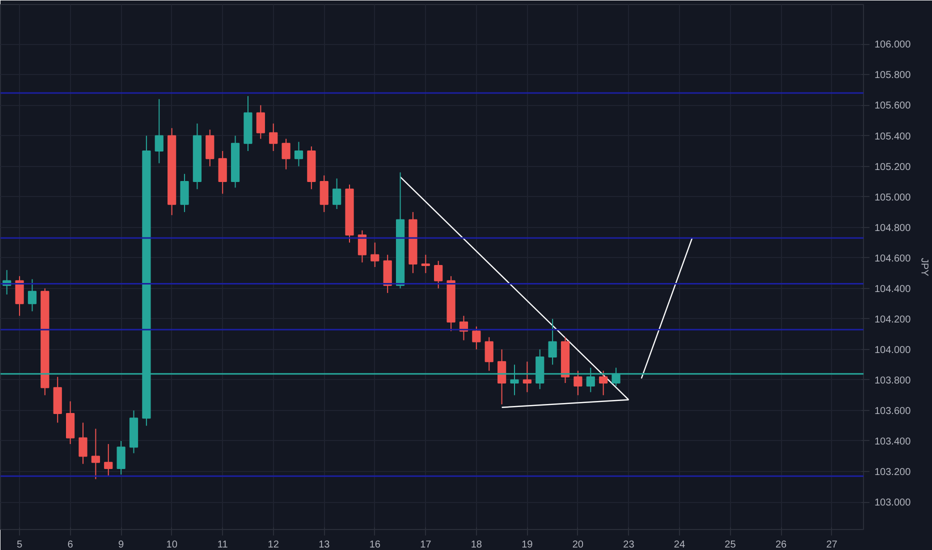  I want to click on x-tick-label: 12, so click(274, 545).